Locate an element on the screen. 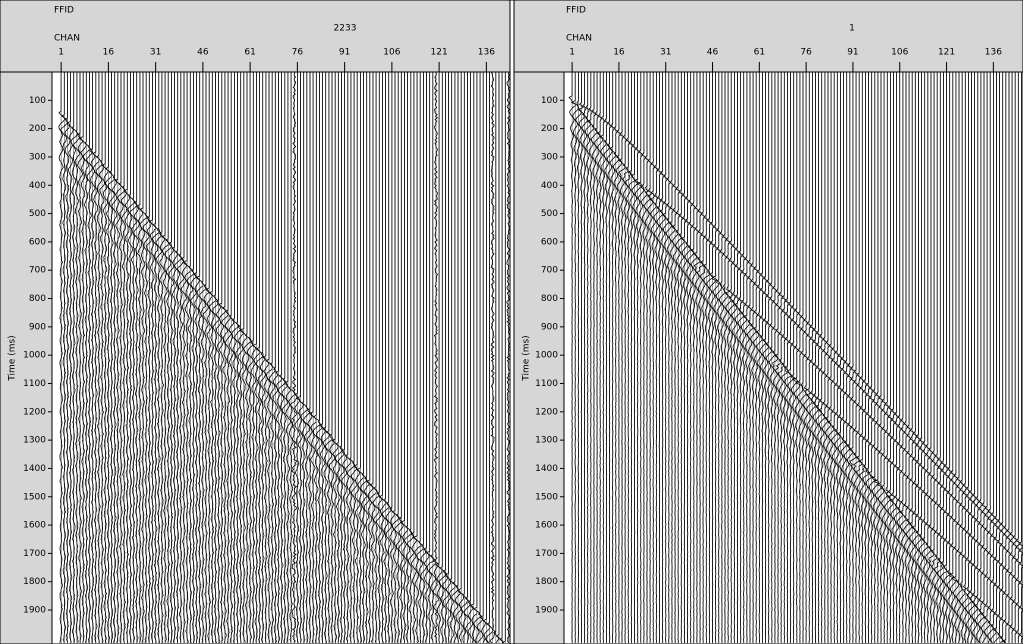 Image resolution: width=1023 pixels, height=644 pixels. panel-divider is located at coordinates (512, 322).